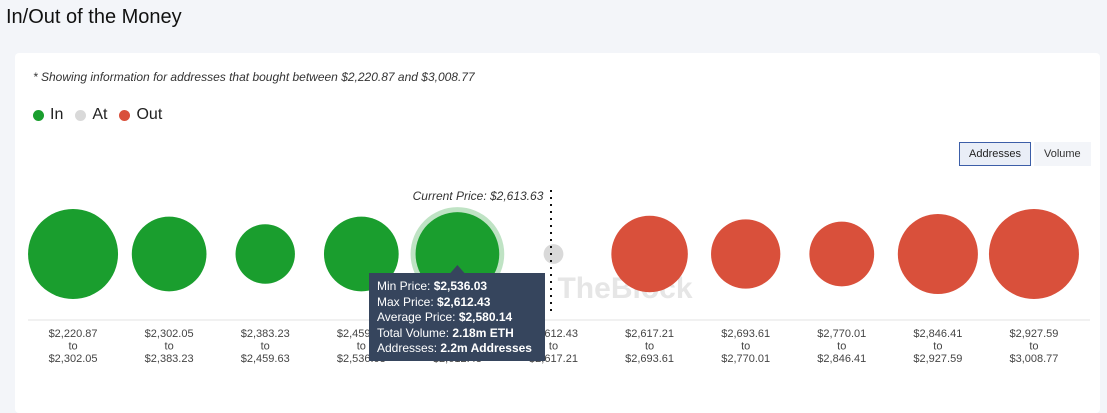 The image size is (1107, 413). Describe the element at coordinates (937, 346) in the screenshot. I see `bin-tick-label: $2,846.41 to $2,927.59` at that location.